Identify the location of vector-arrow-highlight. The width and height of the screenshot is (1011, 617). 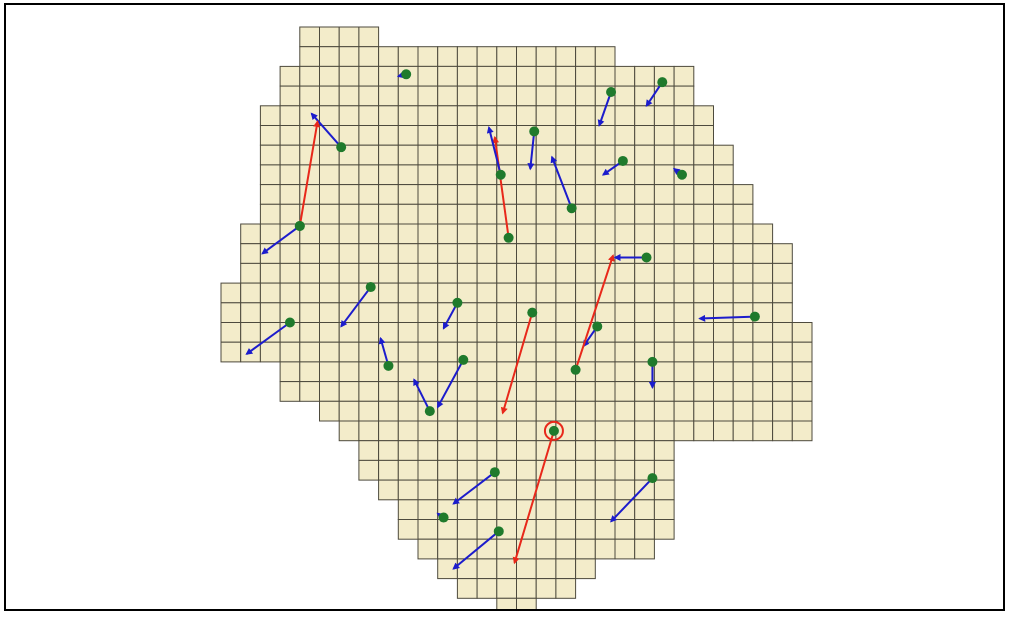
(517, 363).